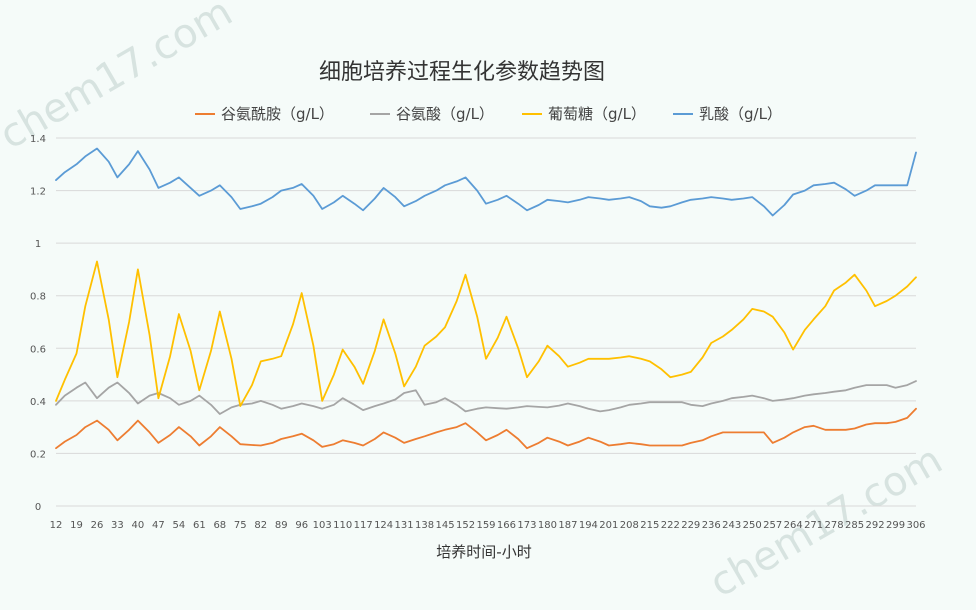  I want to click on x-tick-label: 103, so click(322, 525).